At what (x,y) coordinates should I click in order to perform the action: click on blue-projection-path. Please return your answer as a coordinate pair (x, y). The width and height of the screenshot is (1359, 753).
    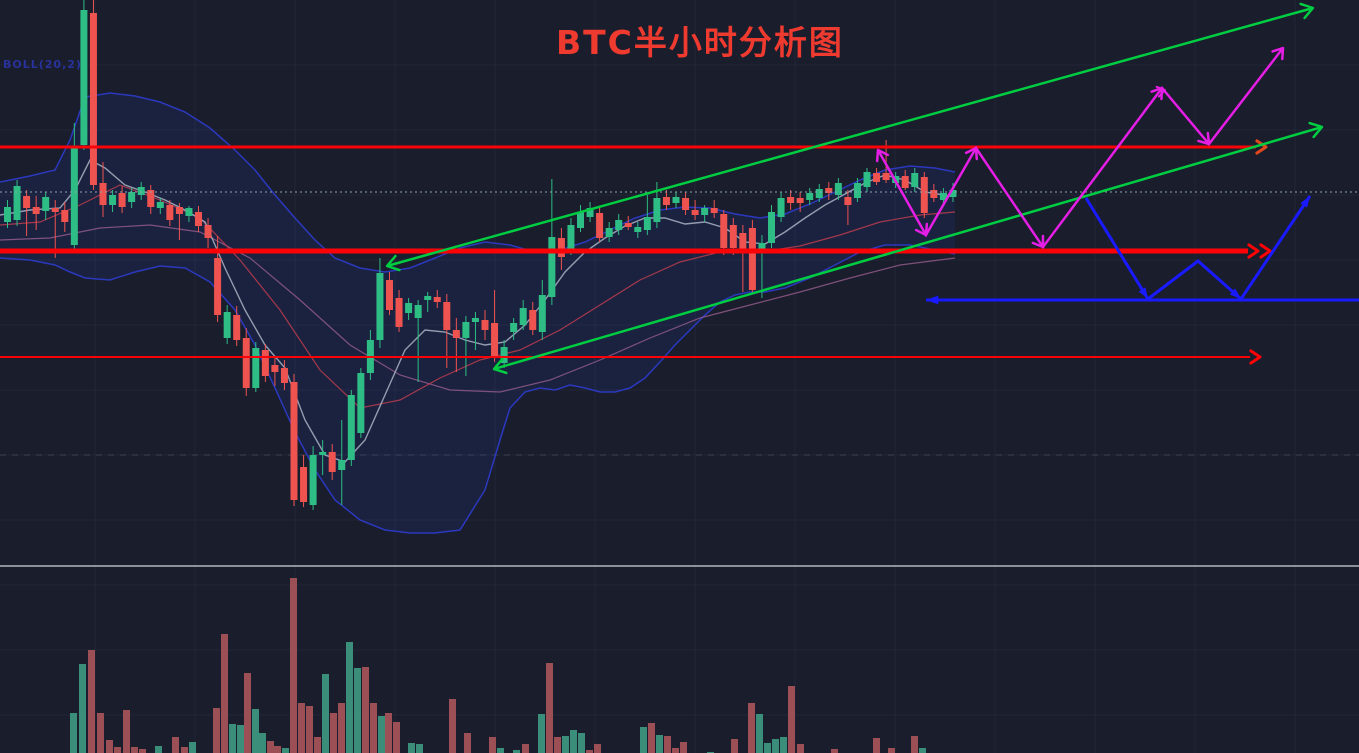
    Looking at the image, I should click on (1142, 250).